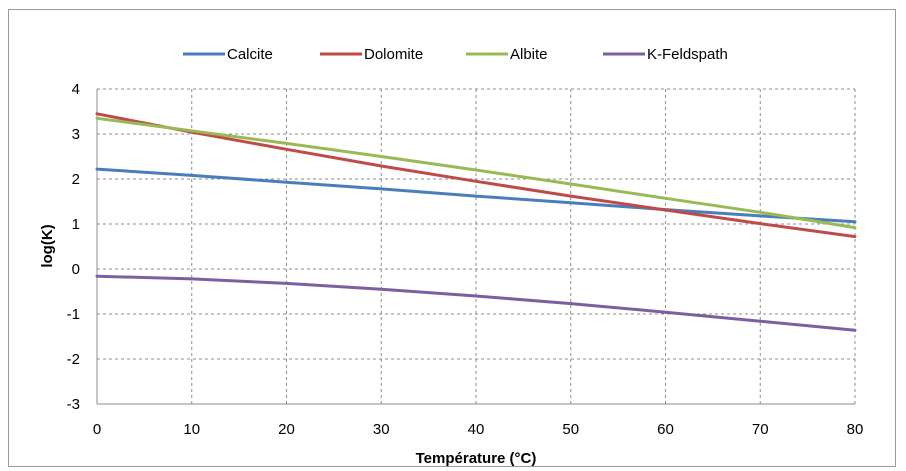  I want to click on legend-label-albite: Albite, so click(529, 54).